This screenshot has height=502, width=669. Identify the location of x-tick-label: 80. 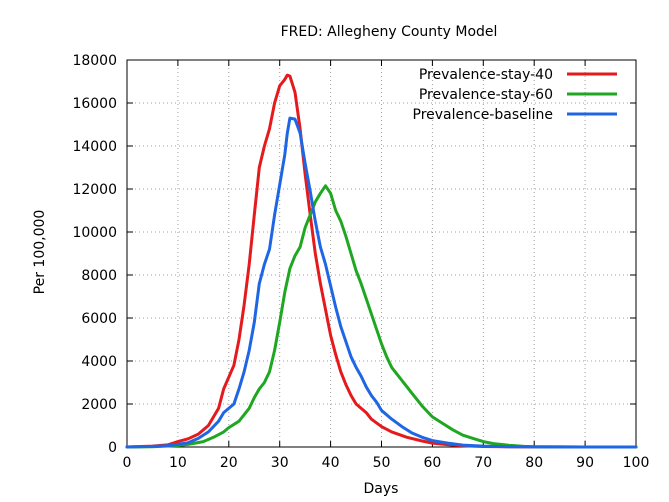
(534, 463).